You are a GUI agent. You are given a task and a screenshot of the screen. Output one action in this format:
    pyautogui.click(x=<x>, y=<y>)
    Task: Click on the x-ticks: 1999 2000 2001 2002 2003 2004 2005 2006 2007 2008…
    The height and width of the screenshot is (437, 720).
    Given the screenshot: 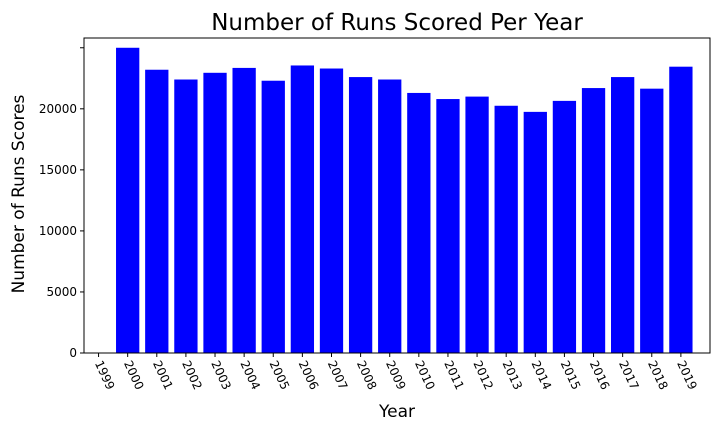 What is the action you would take?
    pyautogui.click(x=396, y=372)
    